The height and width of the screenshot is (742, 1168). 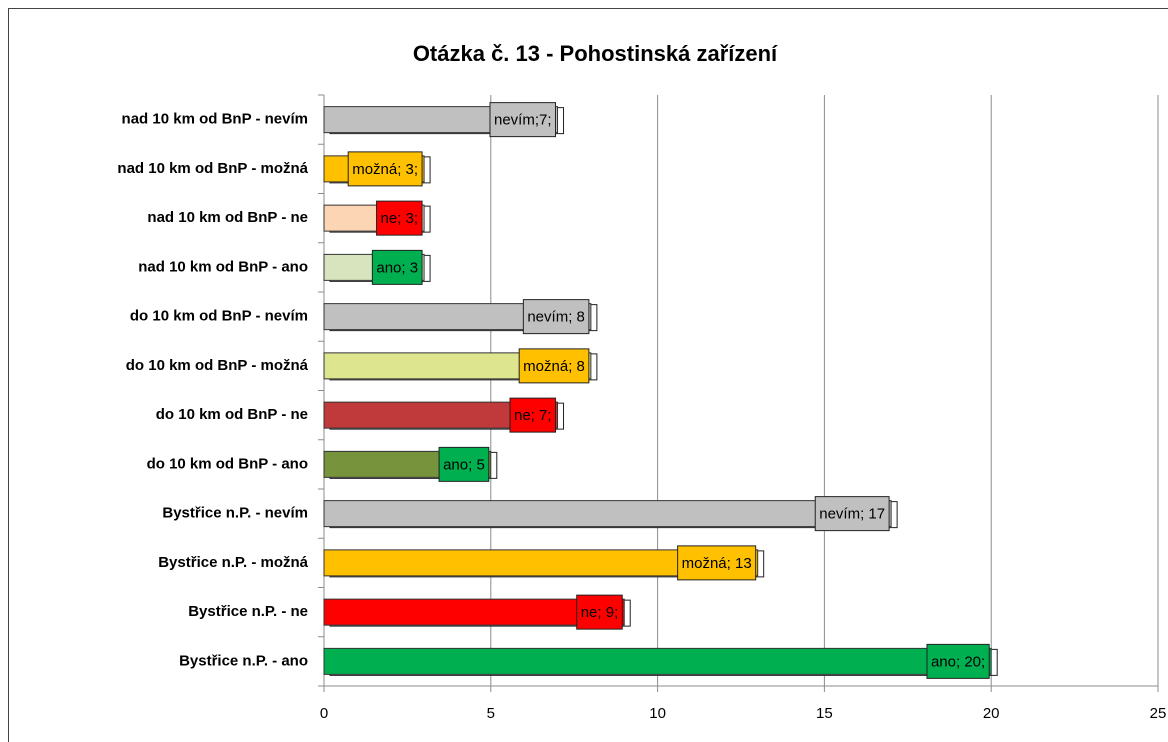 I want to click on data-label: ano; 20;, so click(x=958, y=661).